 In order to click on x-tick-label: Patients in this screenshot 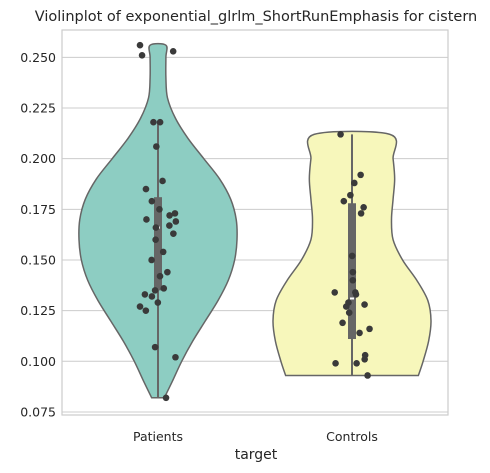, I will do `click(158, 436)`.